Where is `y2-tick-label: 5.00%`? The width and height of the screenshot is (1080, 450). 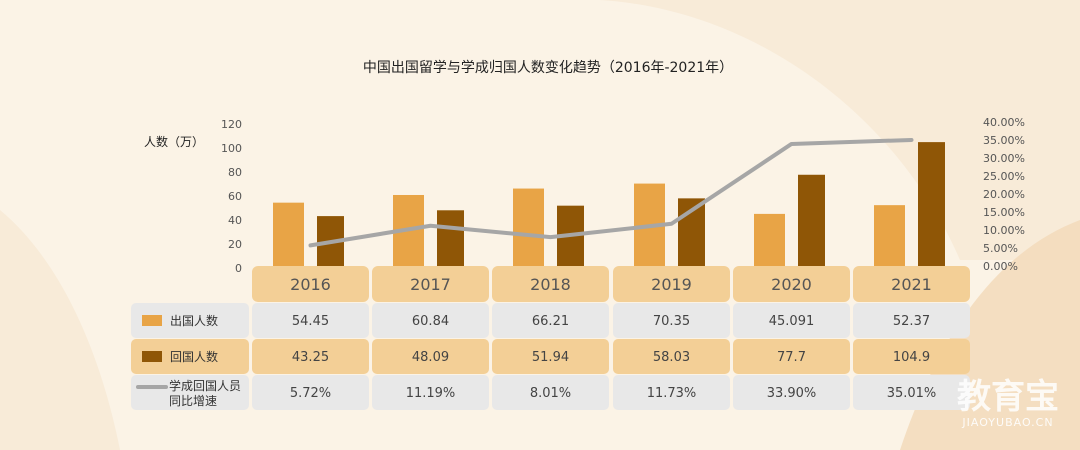 y2-tick-label: 5.00% is located at coordinates (1000, 248).